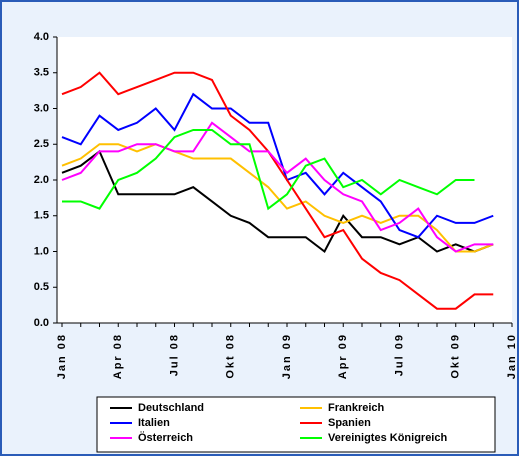 The image size is (520, 462). I want to click on legend-label: Deutschland, so click(171, 408).